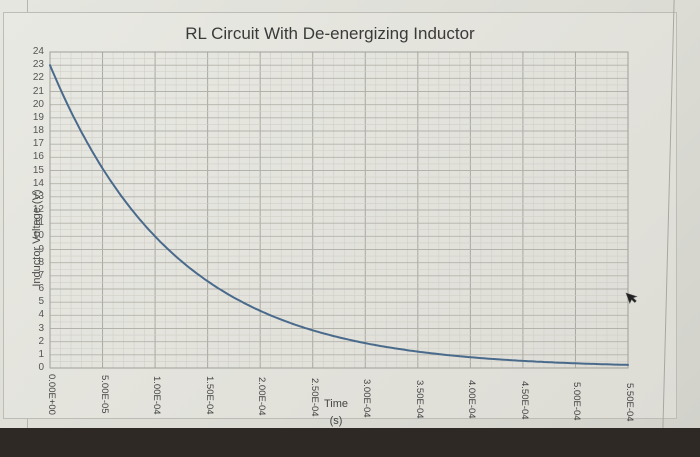  Describe the element at coordinates (38, 65) in the screenshot. I see `y-tick-label: 23` at that location.